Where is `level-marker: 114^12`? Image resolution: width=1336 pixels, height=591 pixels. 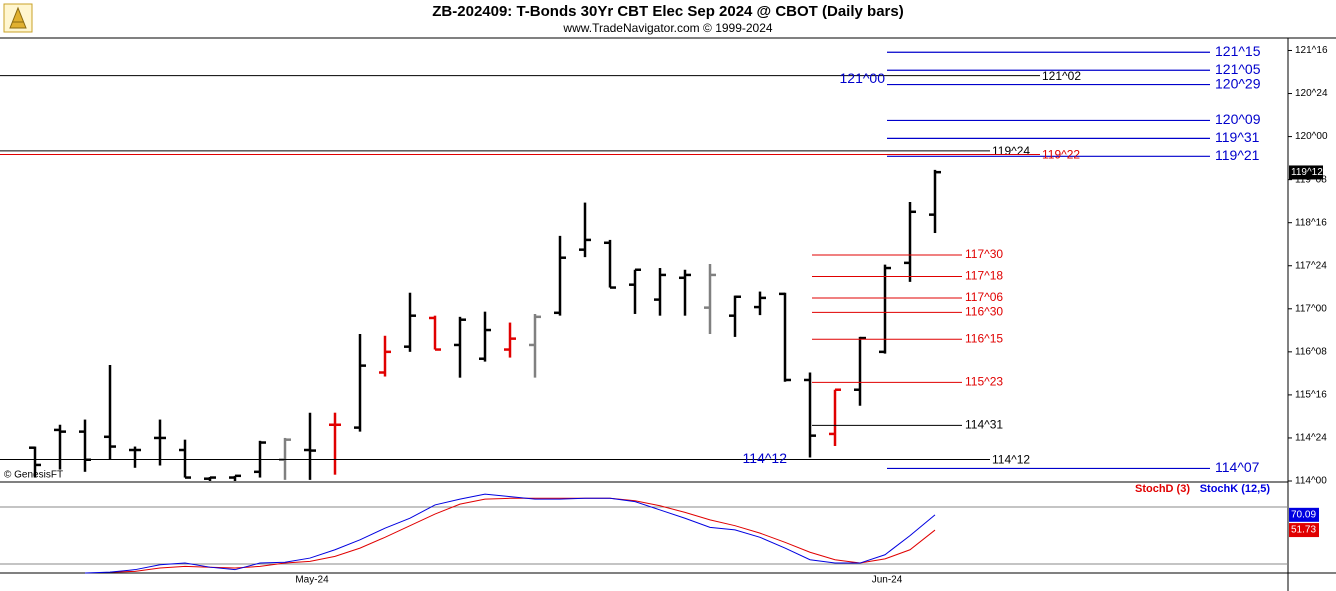
level-marker: 114^12 is located at coordinates (765, 458).